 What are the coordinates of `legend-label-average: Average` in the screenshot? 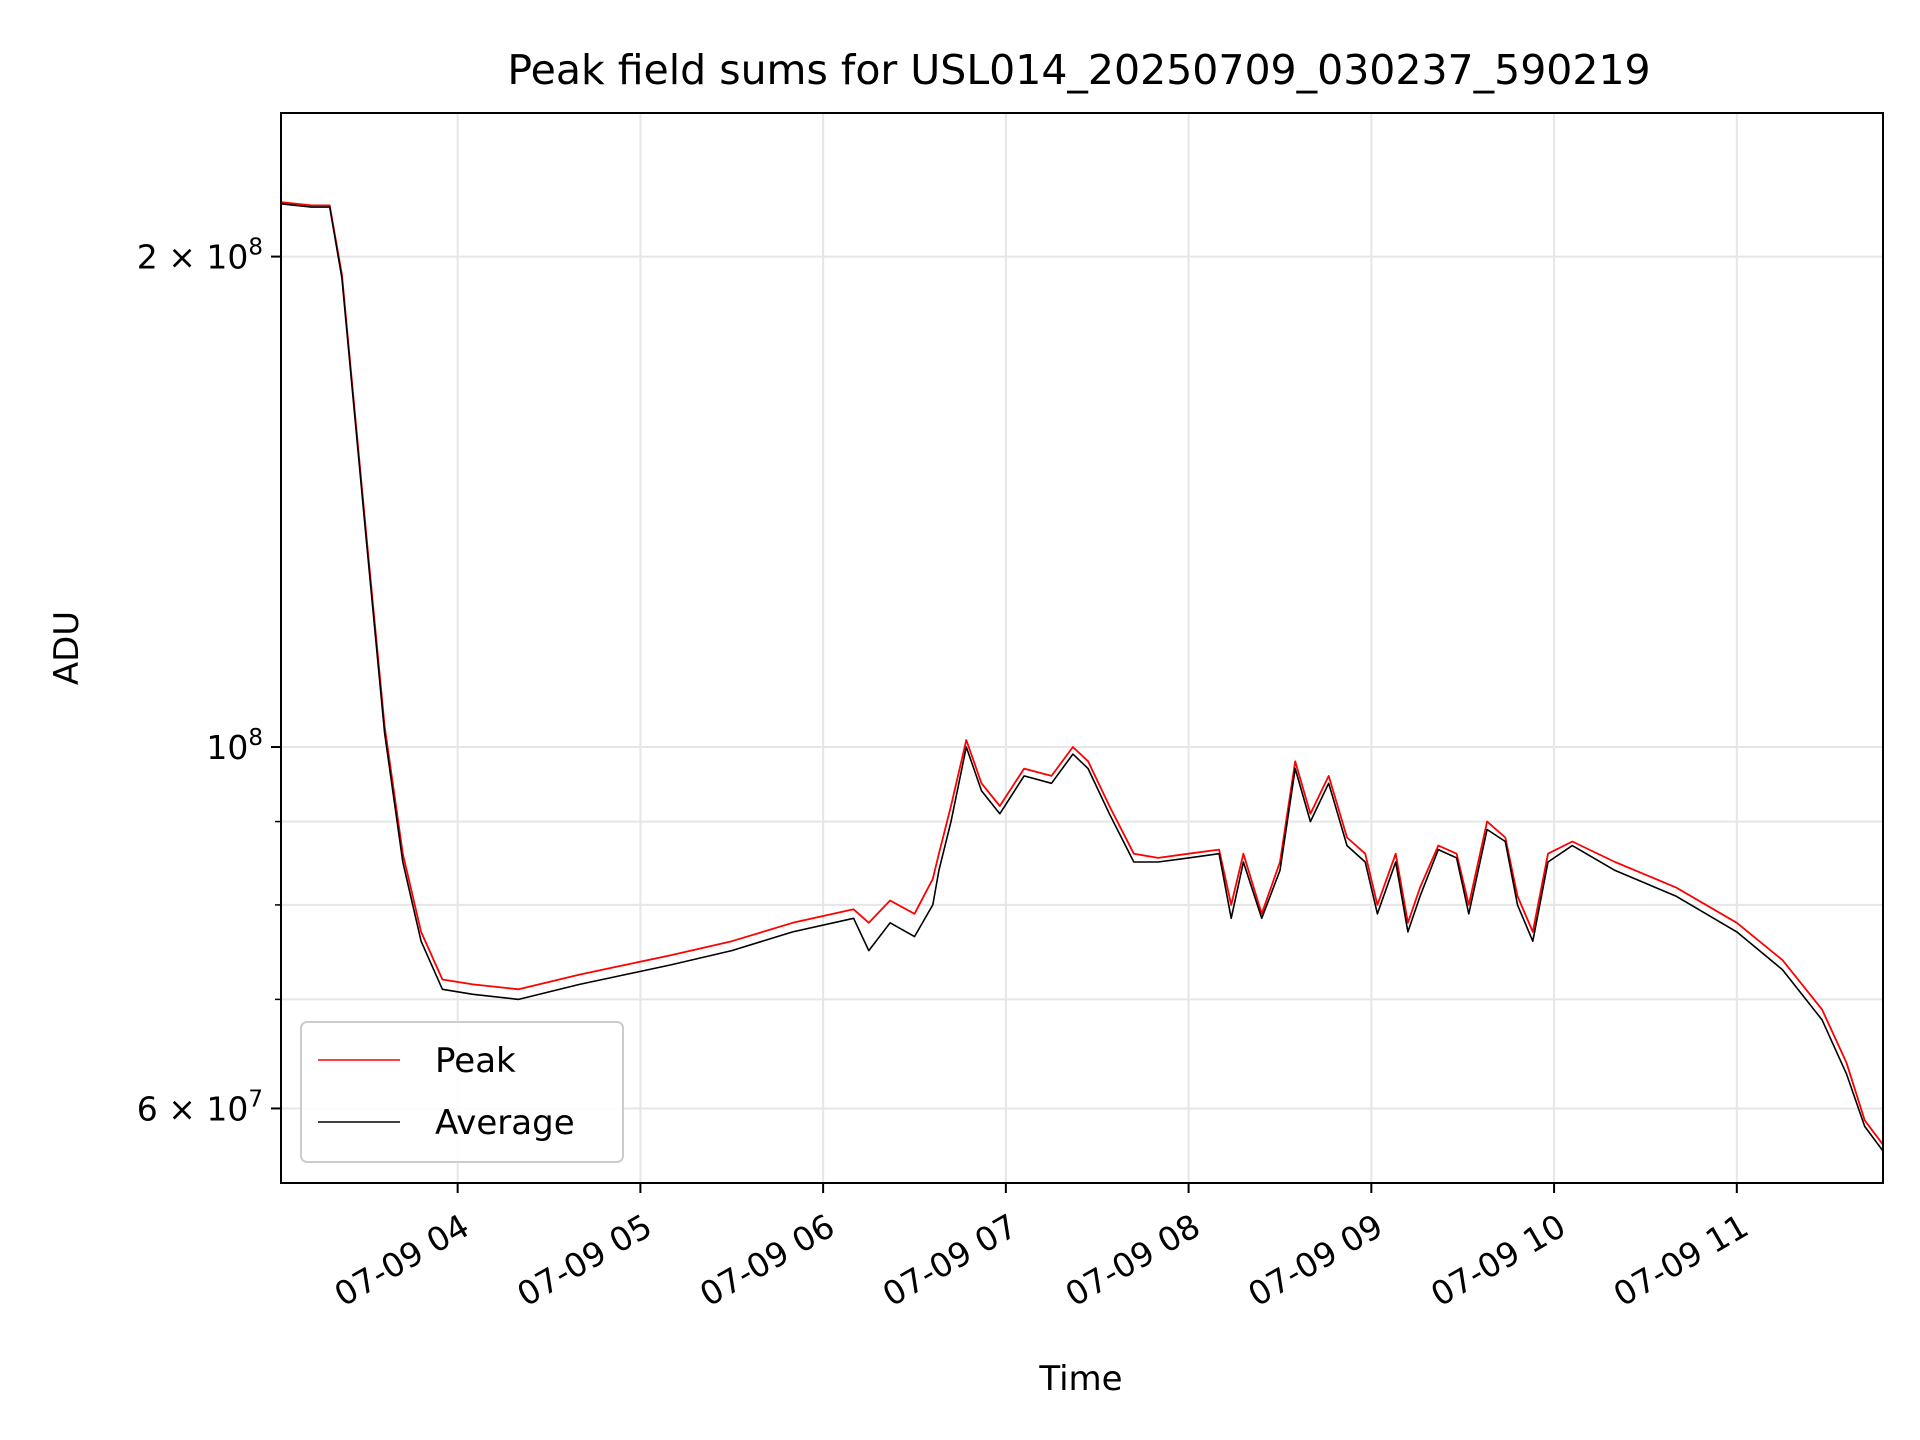 It's located at (505, 1123).